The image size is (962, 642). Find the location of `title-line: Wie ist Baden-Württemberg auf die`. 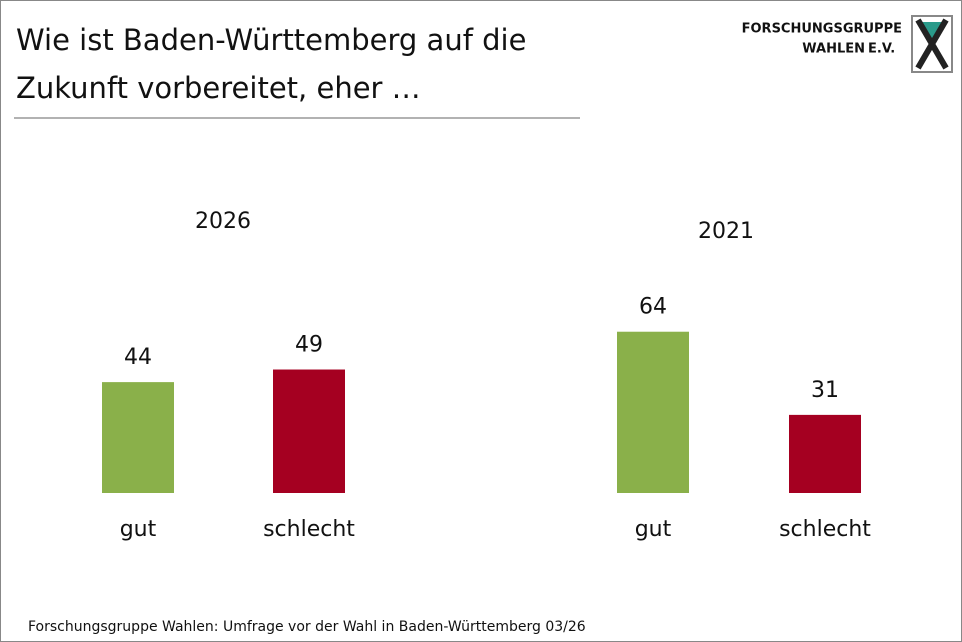

title-line: Wie ist Baden-Württemberg auf die is located at coordinates (271, 40).